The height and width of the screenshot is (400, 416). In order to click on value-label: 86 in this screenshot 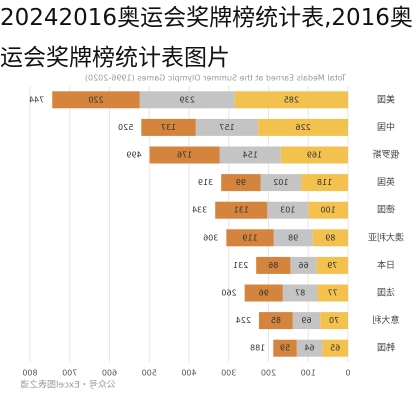, I will do `click(273, 265)`.